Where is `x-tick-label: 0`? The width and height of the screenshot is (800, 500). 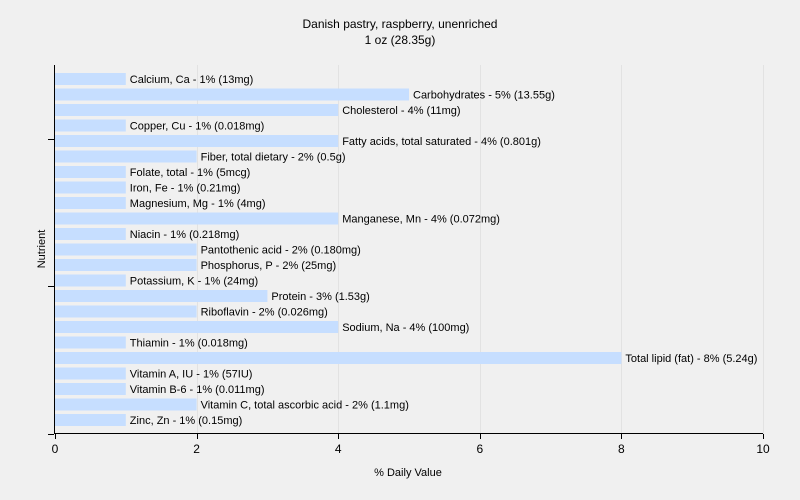
x-tick-label: 0 is located at coordinates (55, 449).